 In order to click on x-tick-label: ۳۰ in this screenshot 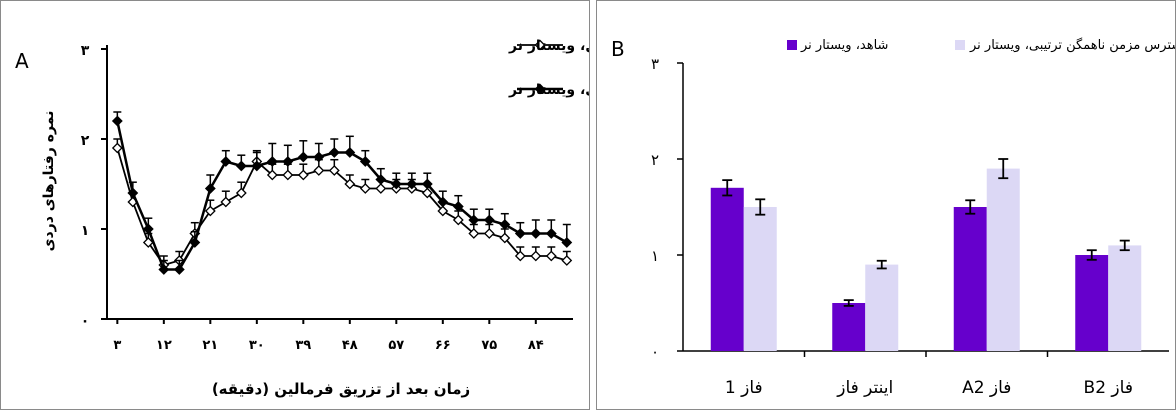, I will do `click(257, 345)`.